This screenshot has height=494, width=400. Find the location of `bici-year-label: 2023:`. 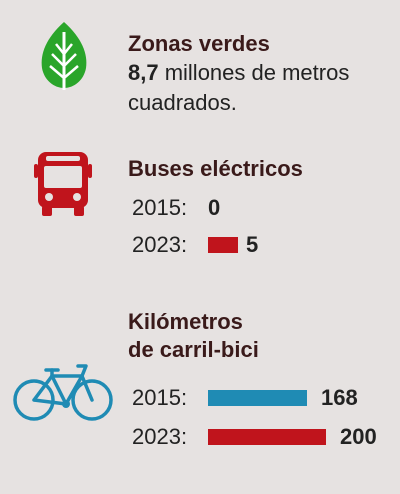

bici-year-label: 2023: is located at coordinates (160, 436).